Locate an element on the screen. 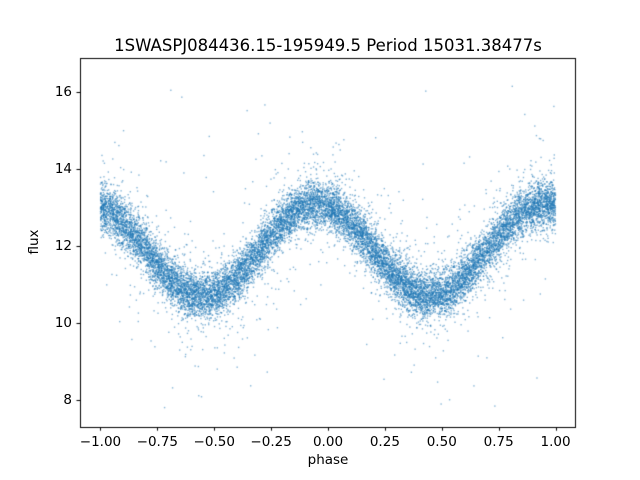 This screenshot has width=640, height=480. x-tick-label: 0.50 is located at coordinates (441, 442).